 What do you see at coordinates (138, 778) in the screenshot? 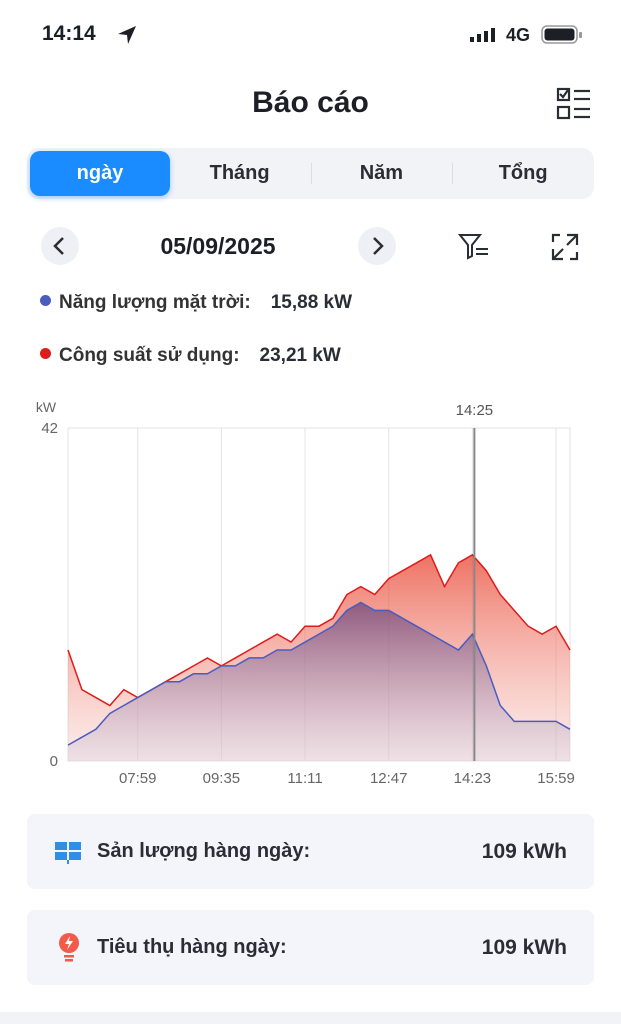
I see `x-tick-label: 07:59` at bounding box center [138, 778].